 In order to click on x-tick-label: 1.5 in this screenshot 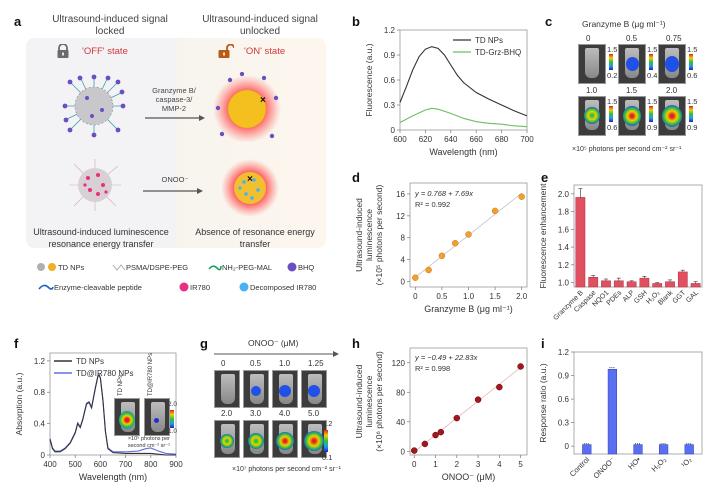, I will do `click(496, 296)`.